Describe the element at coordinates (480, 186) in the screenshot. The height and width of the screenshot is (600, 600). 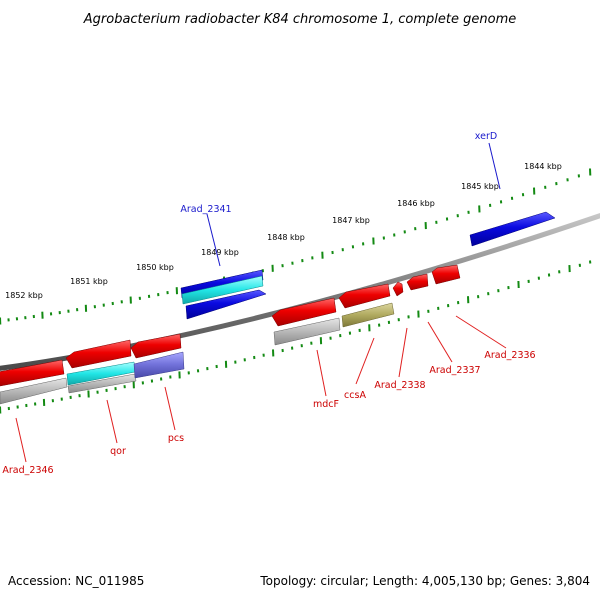
I see `kbp-label: 1845 kbp` at that location.